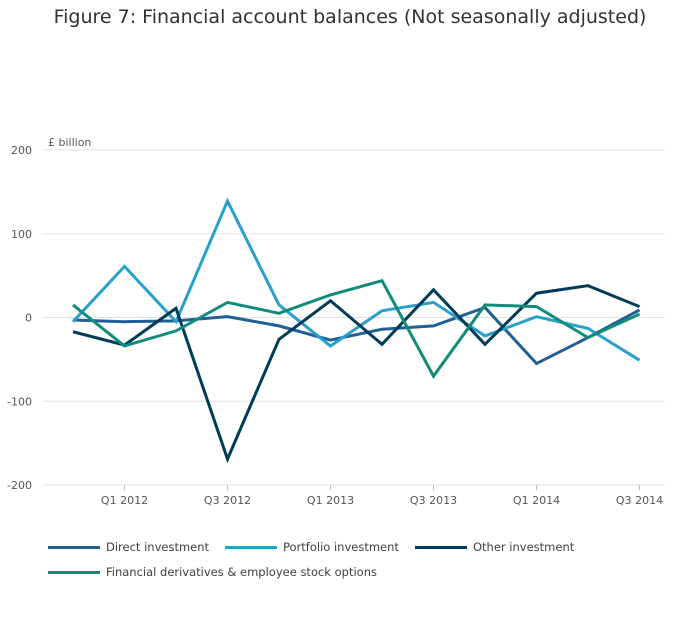 The image size is (700, 635). I want to click on x-tick-label: Q3 2013, so click(433, 500).